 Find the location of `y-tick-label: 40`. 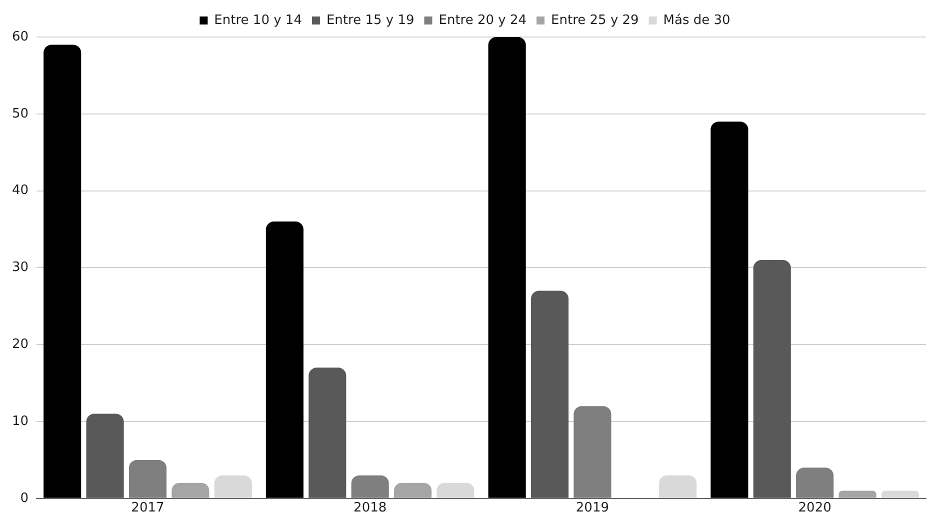

y-tick-label: 40 is located at coordinates (20, 190).